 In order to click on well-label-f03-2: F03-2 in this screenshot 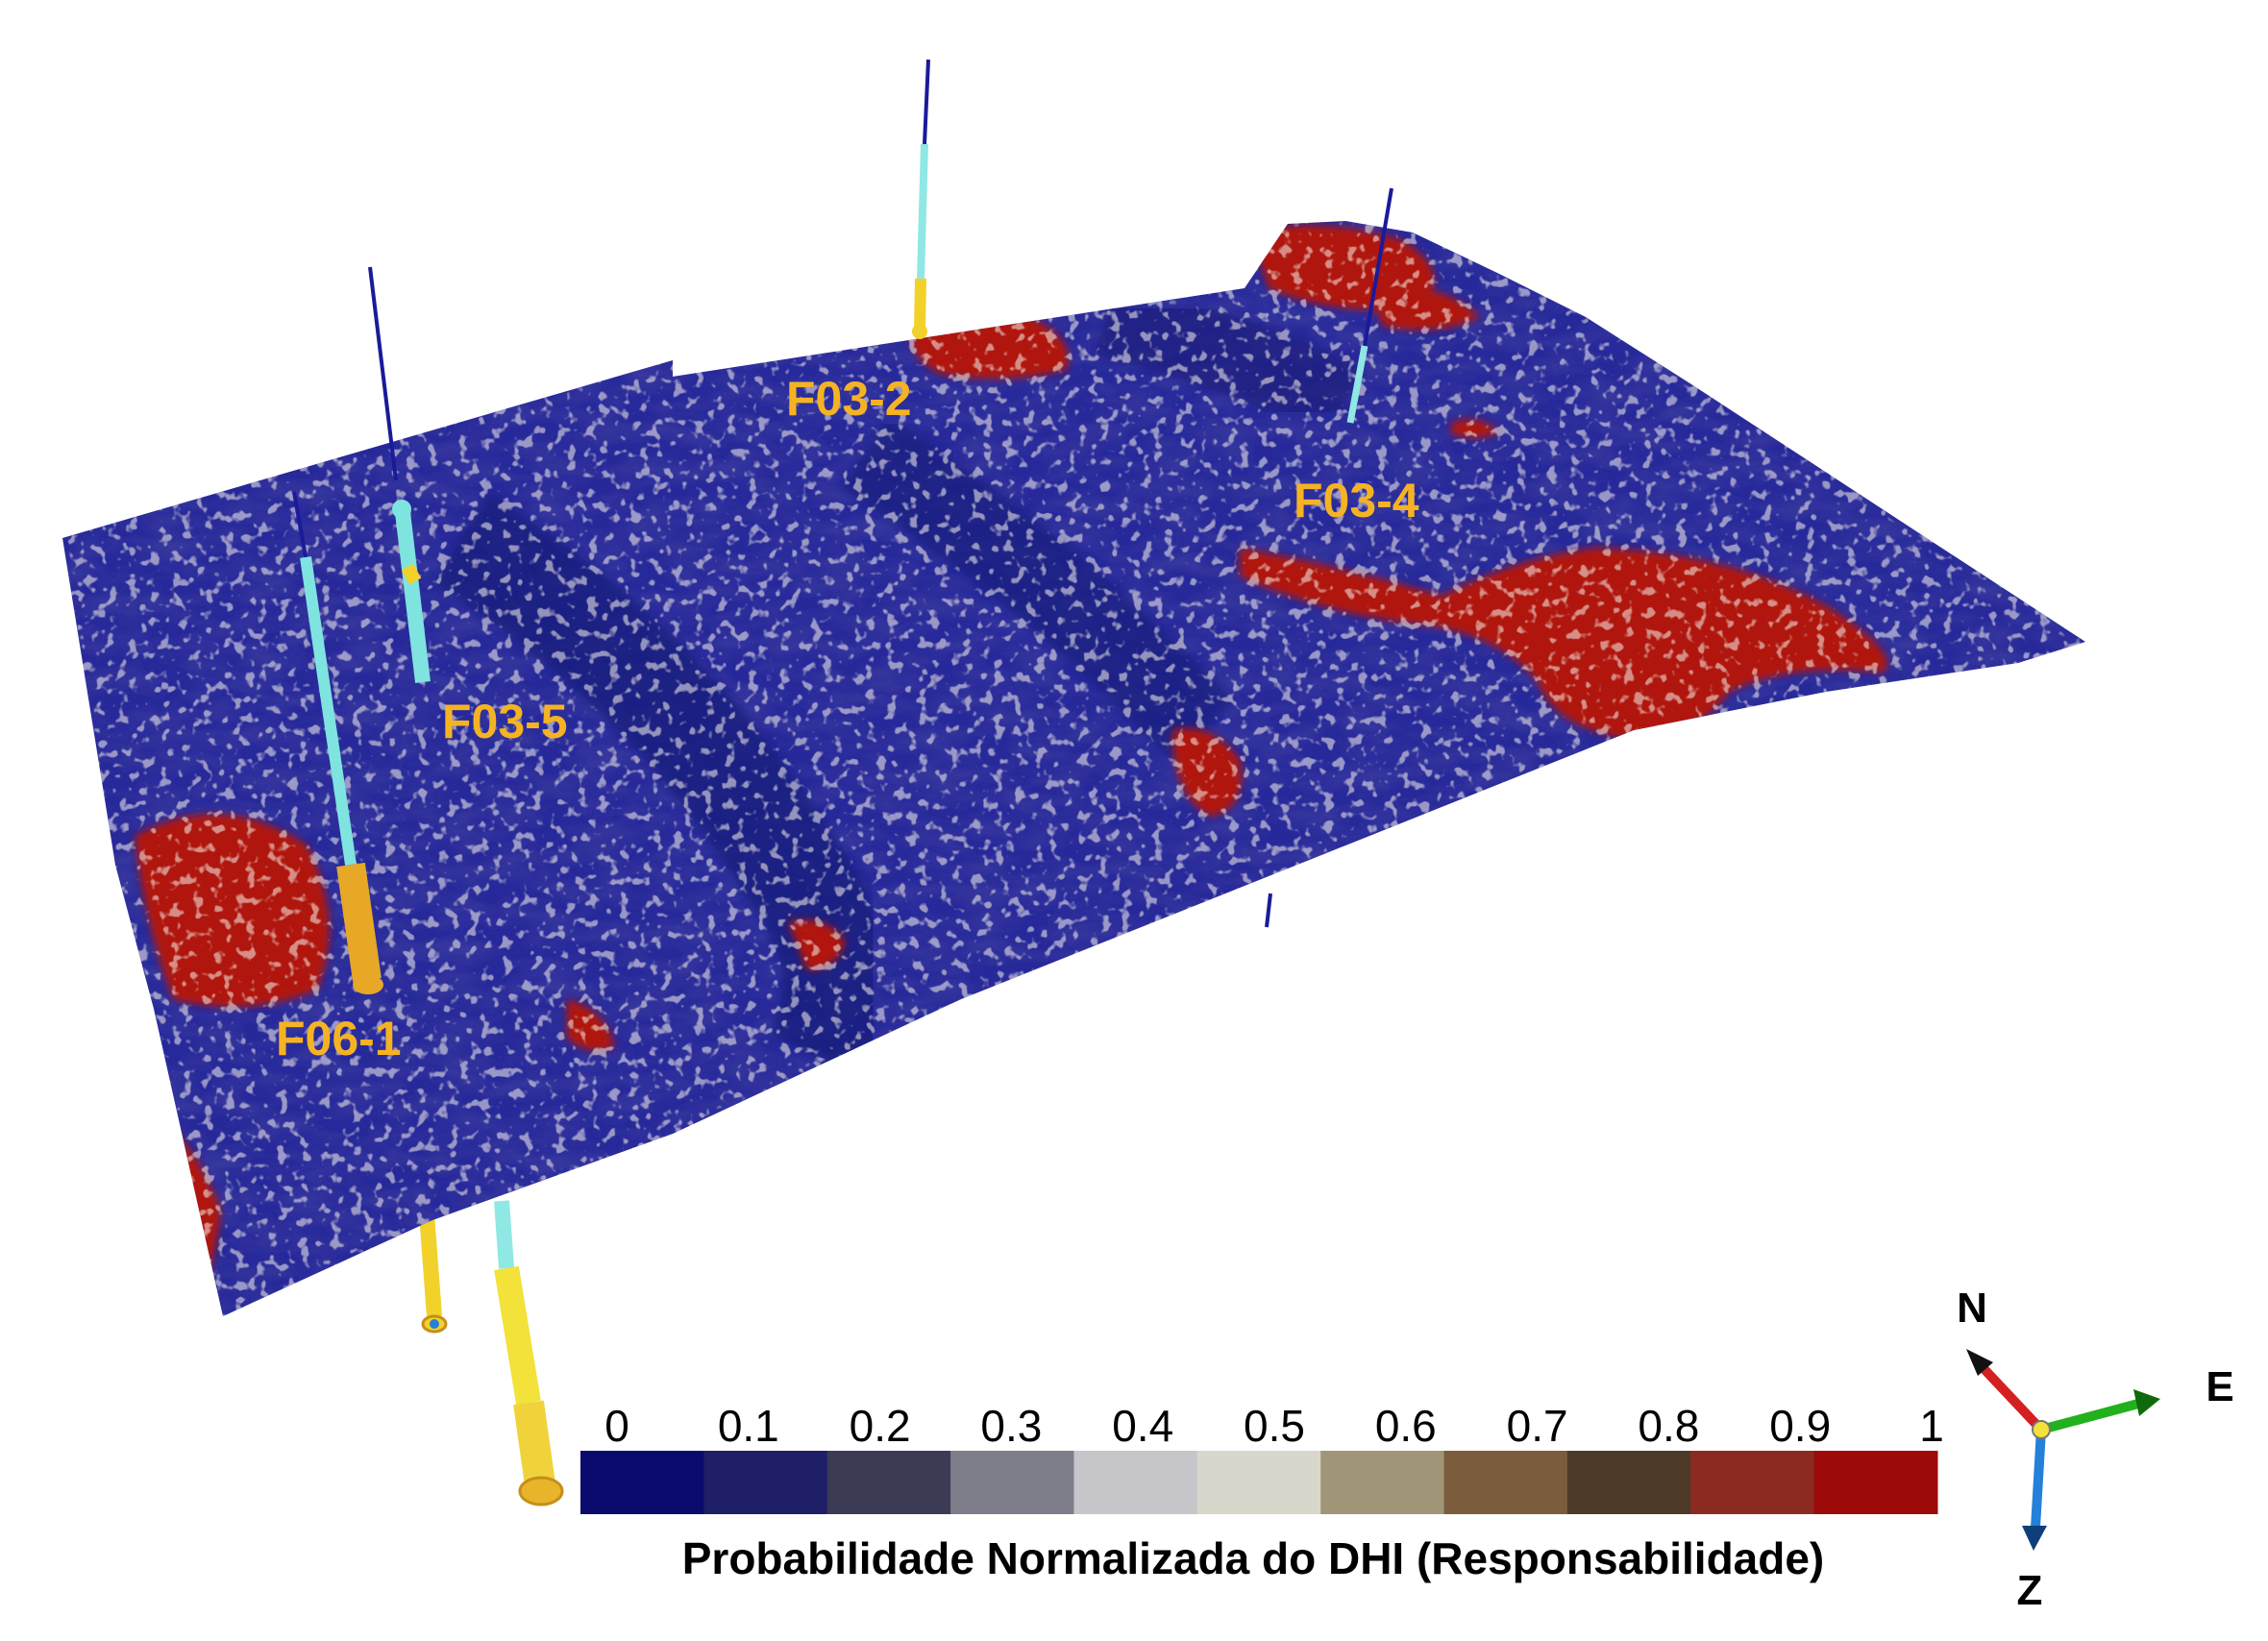, I will do `click(849, 399)`.